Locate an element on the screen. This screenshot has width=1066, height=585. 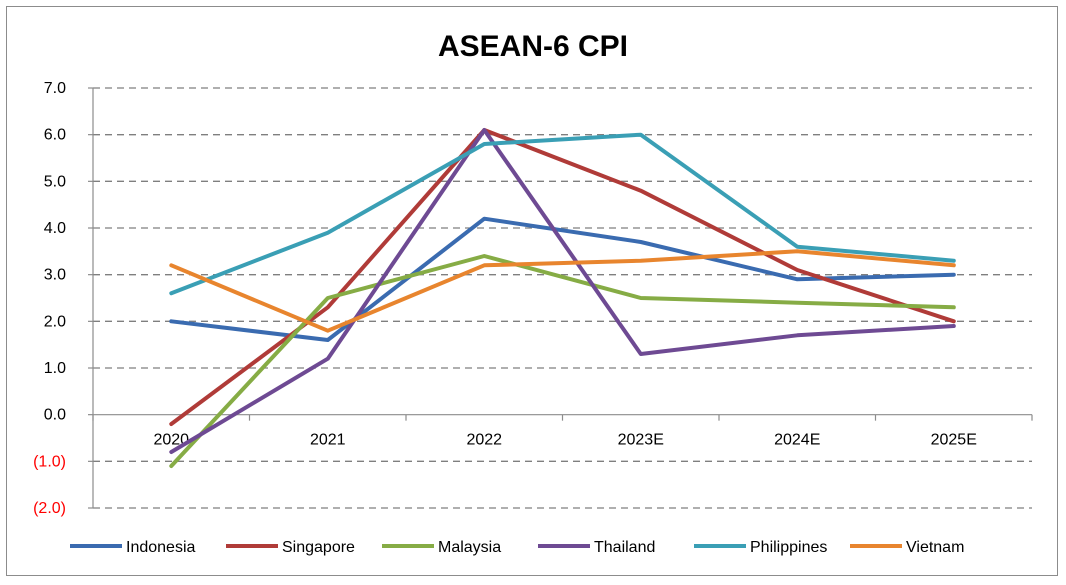
x-tick-label: 2022 is located at coordinates (484, 440).